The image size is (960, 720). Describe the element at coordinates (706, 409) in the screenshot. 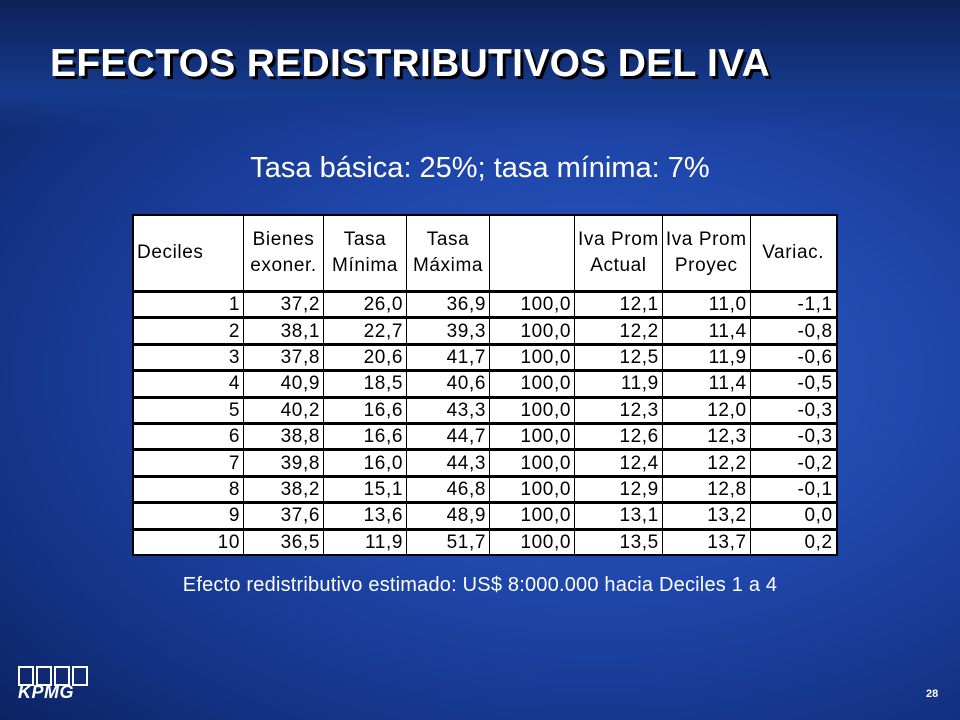

I see `table-cell: 12,0` at that location.